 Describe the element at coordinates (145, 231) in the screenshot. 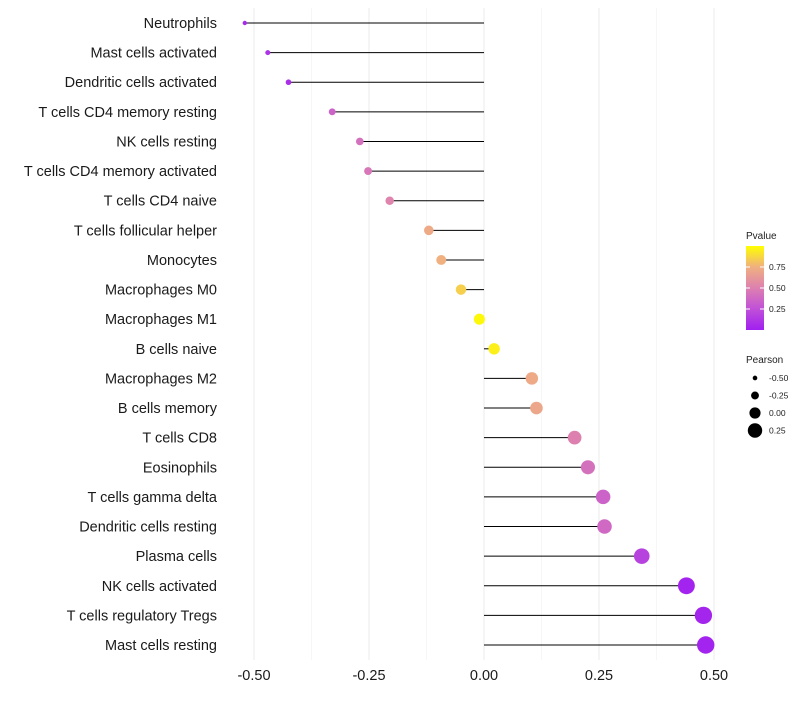

I see `y-tick-label: T cells follicular helper` at that location.